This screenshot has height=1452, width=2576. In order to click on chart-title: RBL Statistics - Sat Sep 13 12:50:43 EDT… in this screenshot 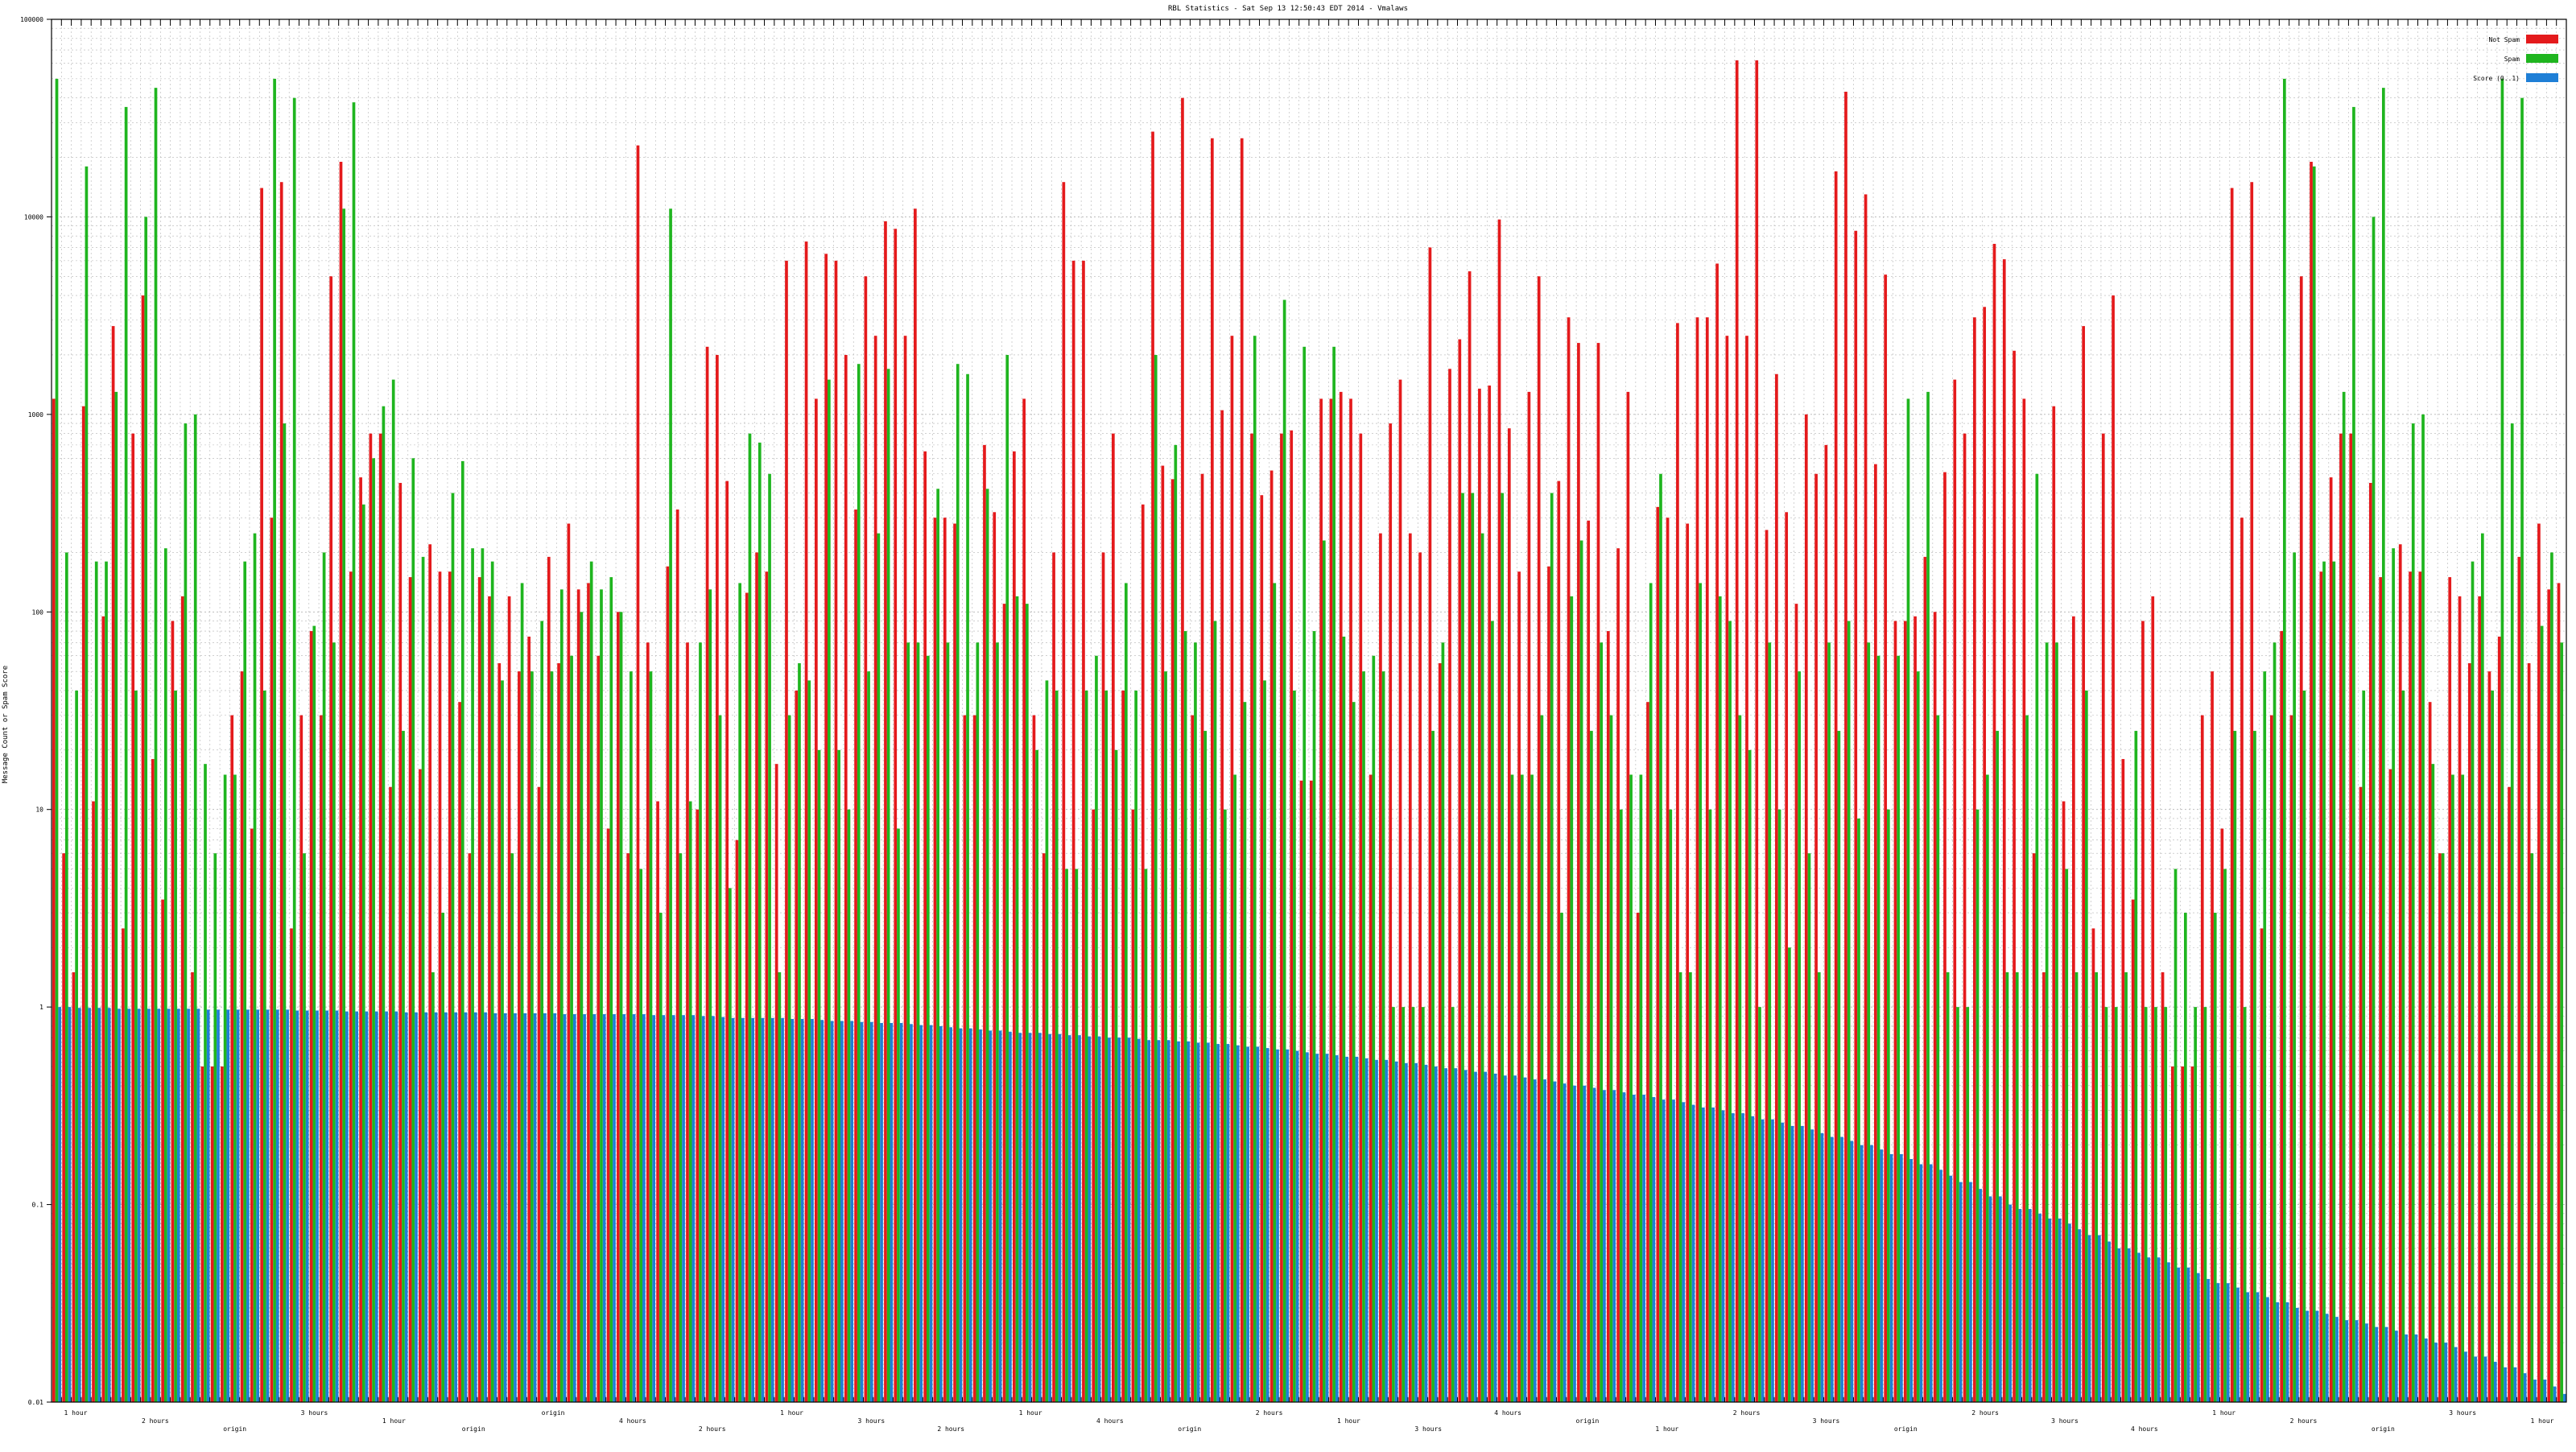, I will do `click(1288, 9)`.